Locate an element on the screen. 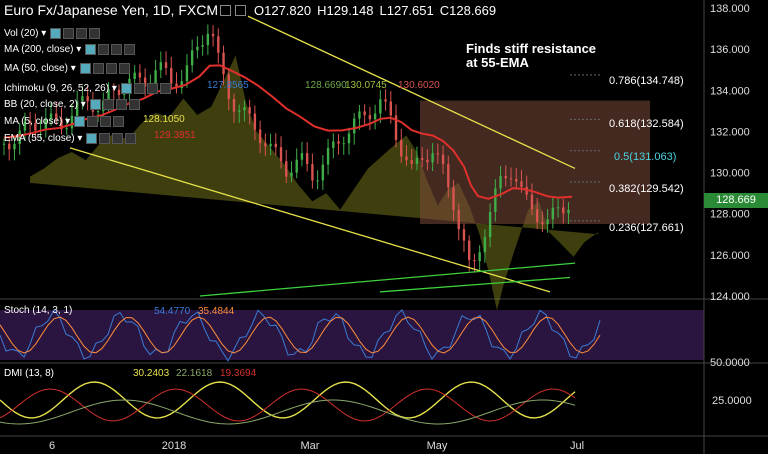 The height and width of the screenshot is (454, 768). ohlc-open: O127.820 is located at coordinates (283, 10).